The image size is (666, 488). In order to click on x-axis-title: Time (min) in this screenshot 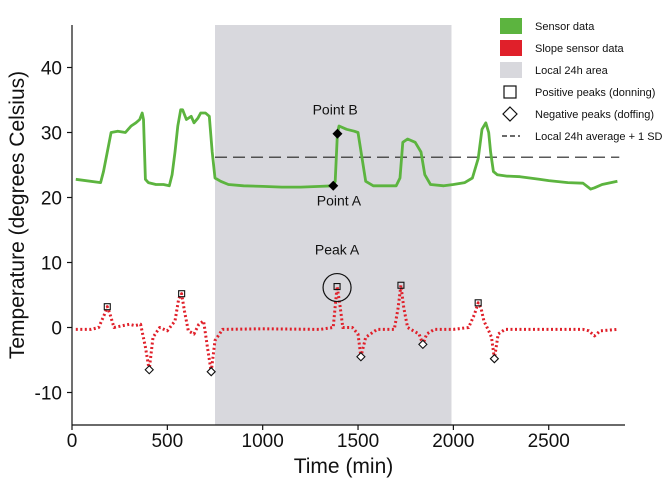, I will do `click(344, 466)`.